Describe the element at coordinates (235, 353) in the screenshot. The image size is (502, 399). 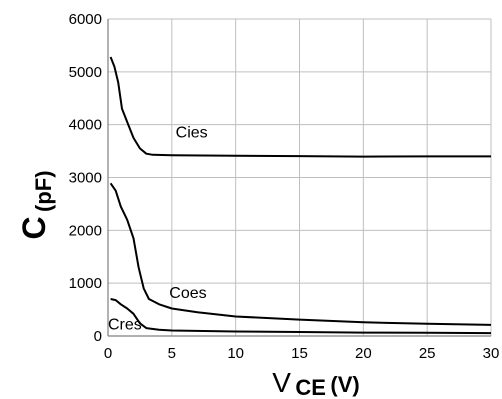
I see `x-tick-label: 10` at that location.